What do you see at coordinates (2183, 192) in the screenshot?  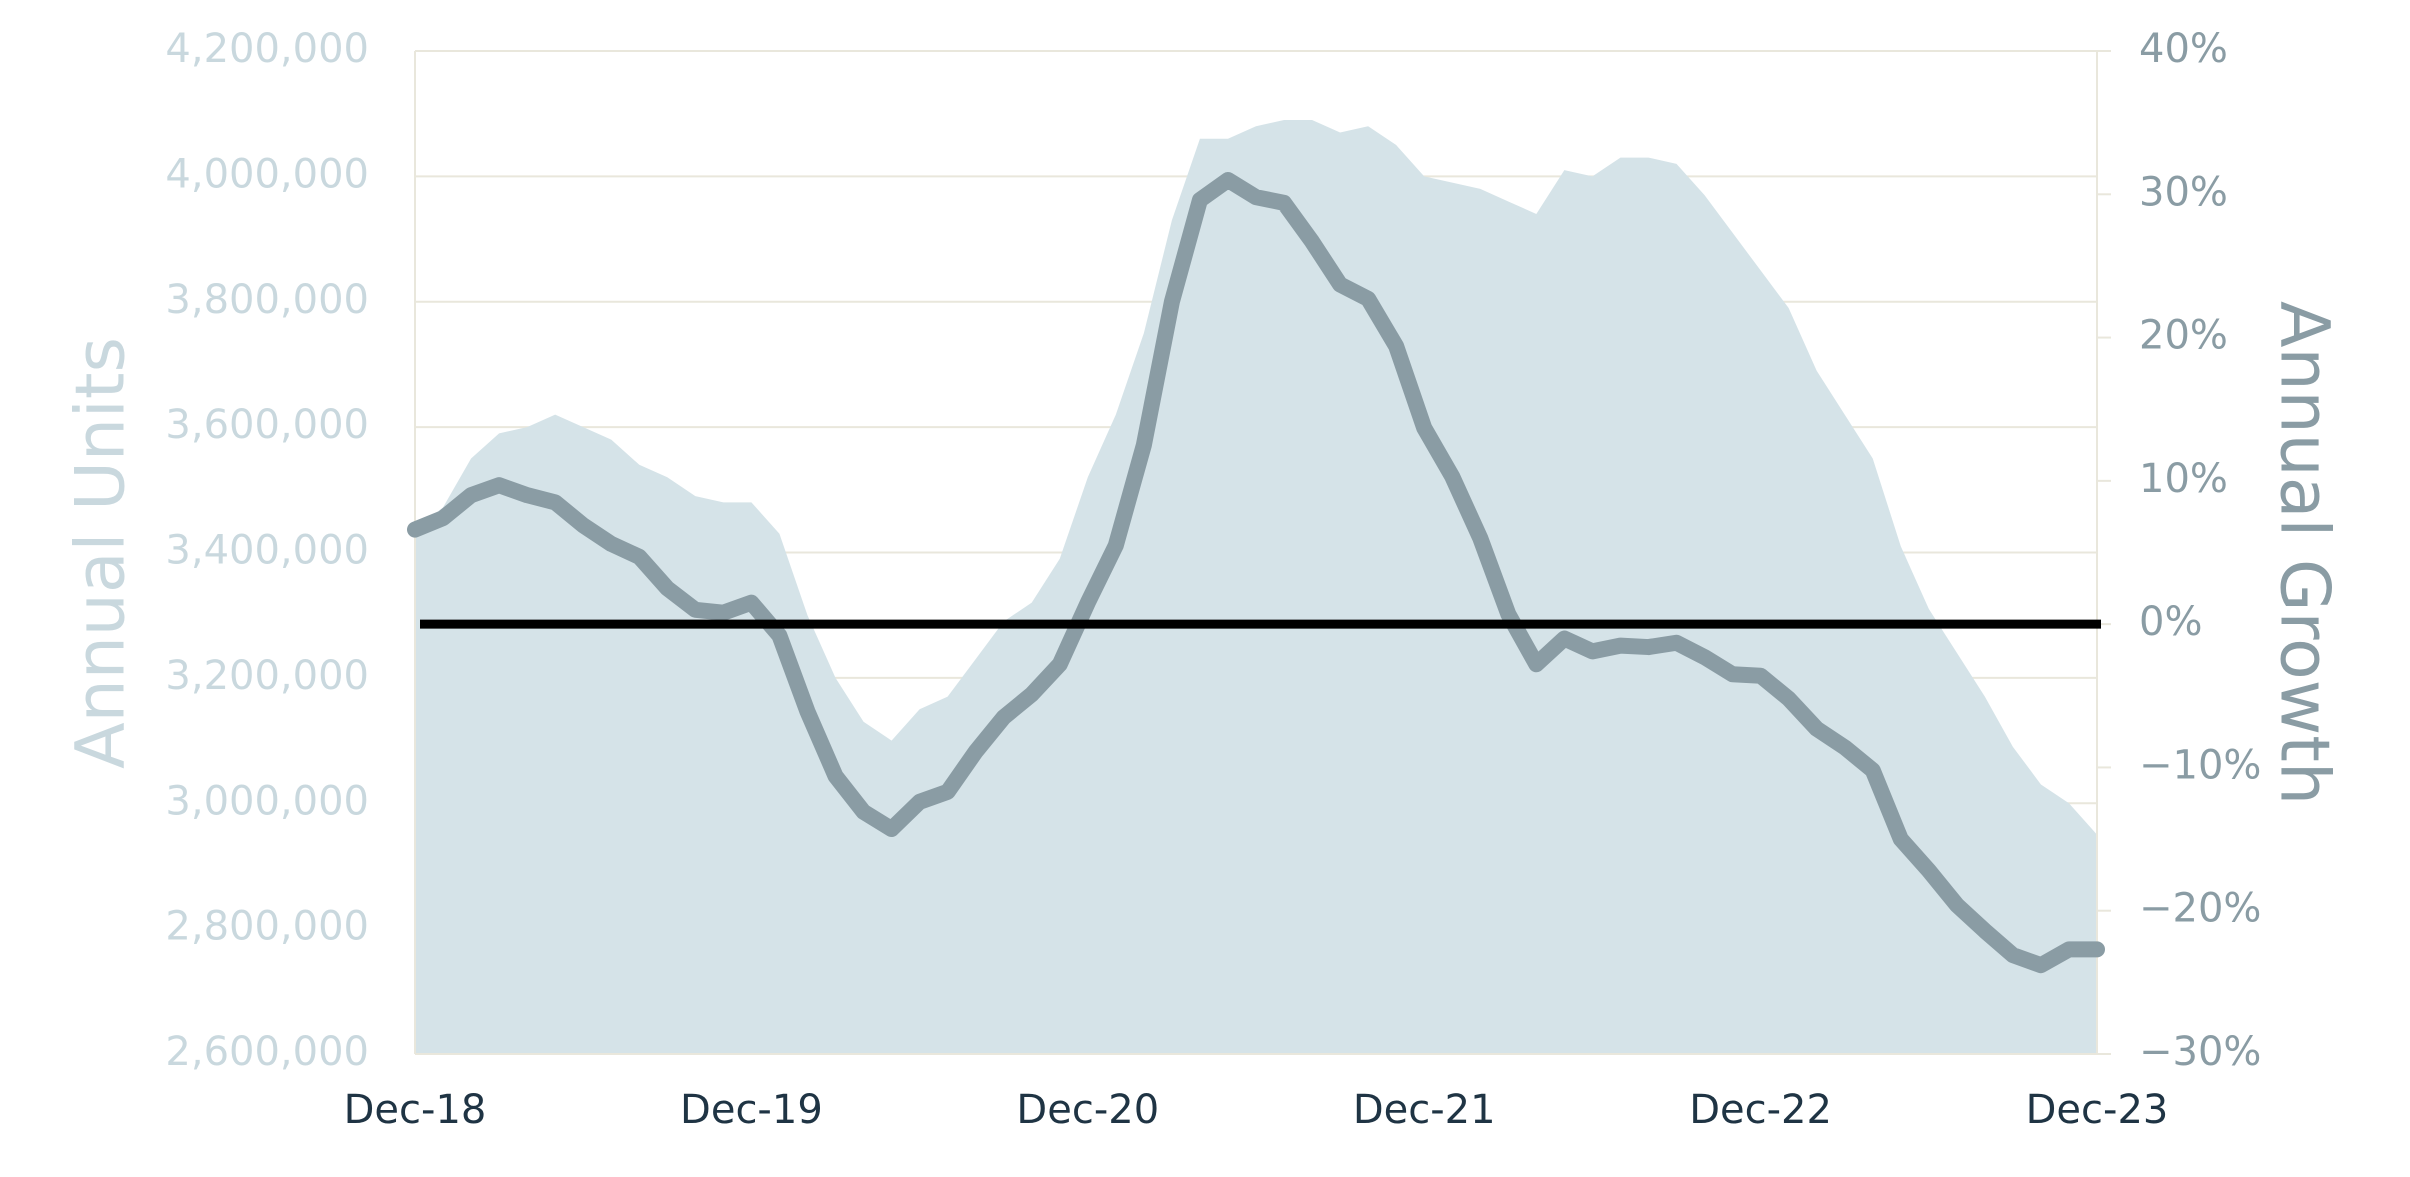 I see `y2-tick-label: 30%` at bounding box center [2183, 192].